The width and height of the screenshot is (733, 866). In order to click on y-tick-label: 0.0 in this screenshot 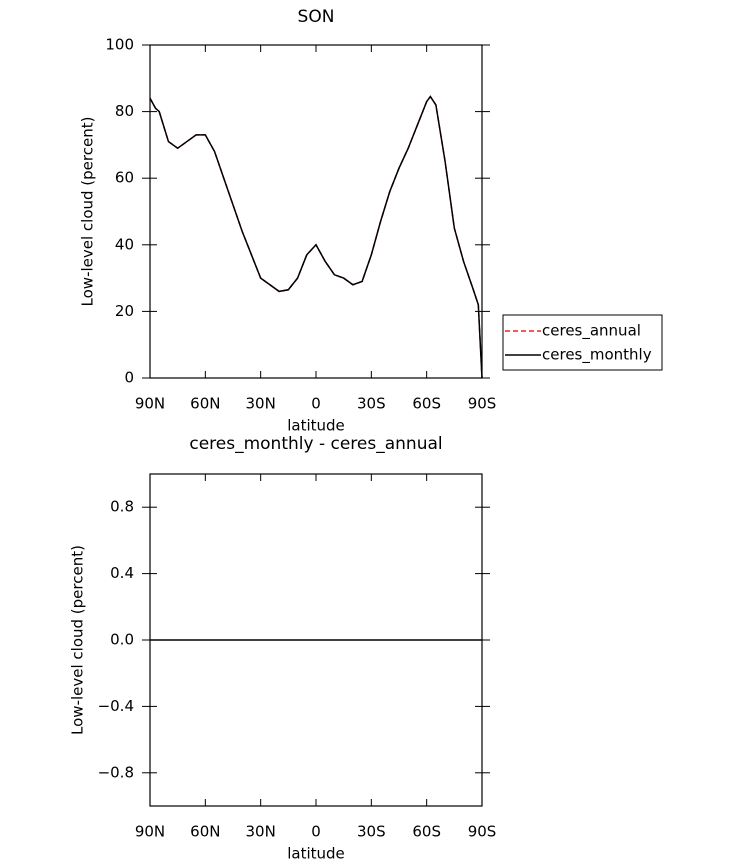, I will do `click(122, 640)`.